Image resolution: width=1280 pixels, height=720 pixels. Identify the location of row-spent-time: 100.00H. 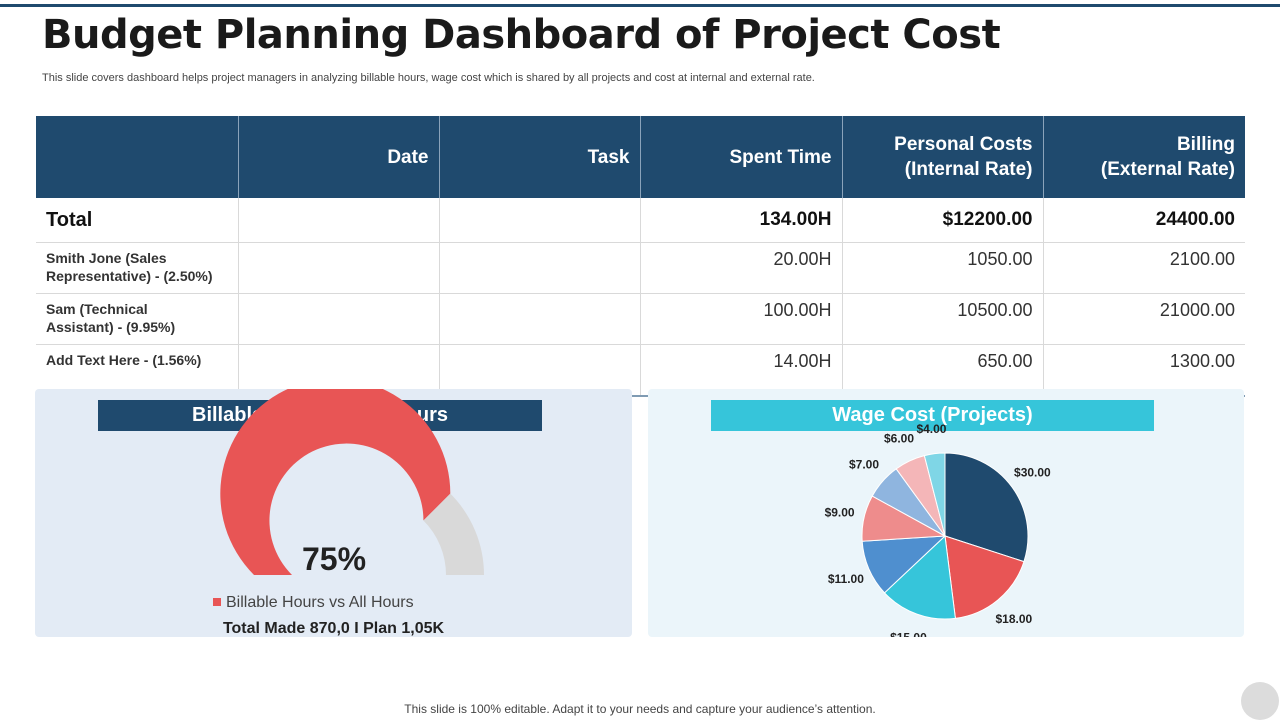
(741, 319).